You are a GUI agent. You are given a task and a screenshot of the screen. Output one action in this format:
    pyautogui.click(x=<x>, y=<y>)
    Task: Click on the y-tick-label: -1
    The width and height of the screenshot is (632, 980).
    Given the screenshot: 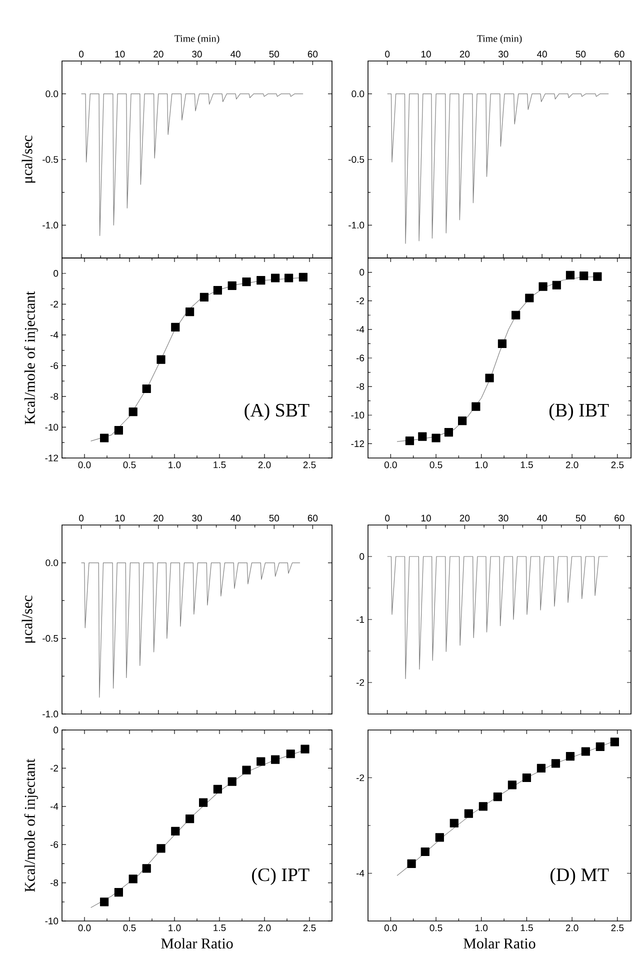 What is the action you would take?
    pyautogui.click(x=360, y=619)
    